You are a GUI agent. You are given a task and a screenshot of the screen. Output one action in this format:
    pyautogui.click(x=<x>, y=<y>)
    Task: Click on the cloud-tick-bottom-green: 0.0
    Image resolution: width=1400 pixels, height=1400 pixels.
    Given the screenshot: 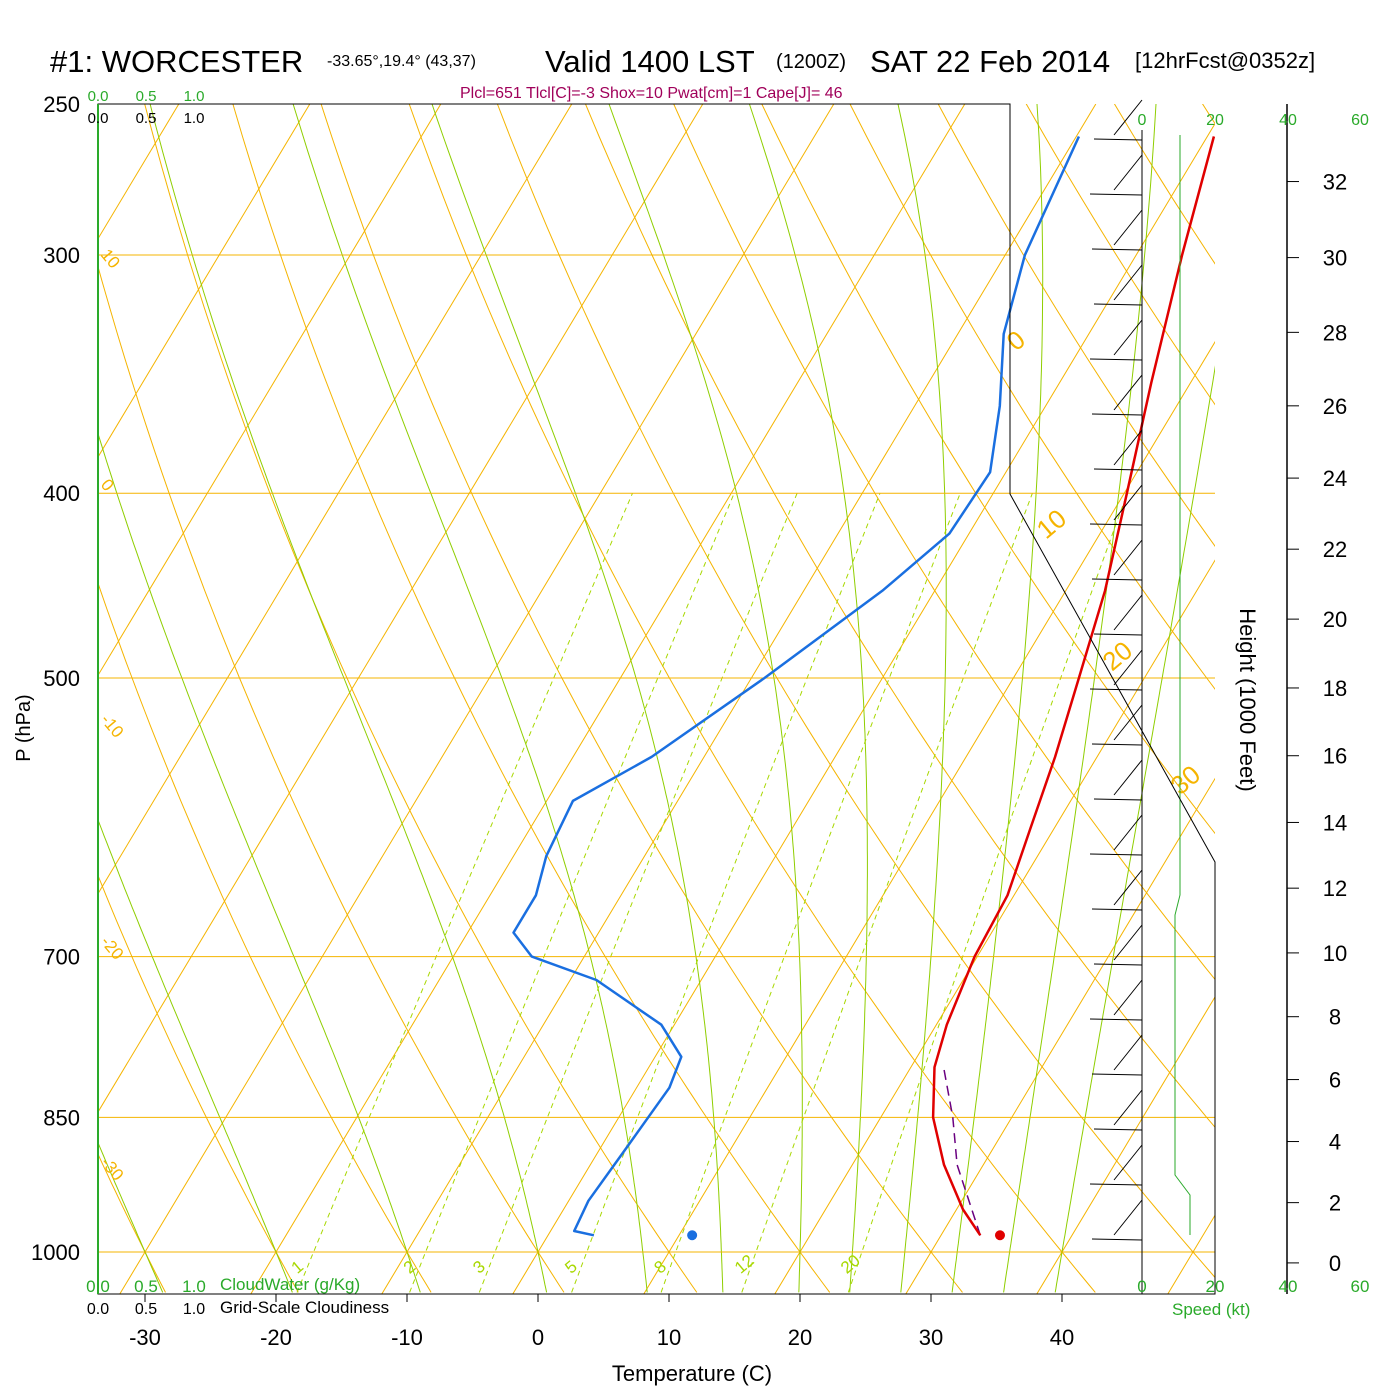 What is the action you would take?
    pyautogui.click(x=98, y=1286)
    